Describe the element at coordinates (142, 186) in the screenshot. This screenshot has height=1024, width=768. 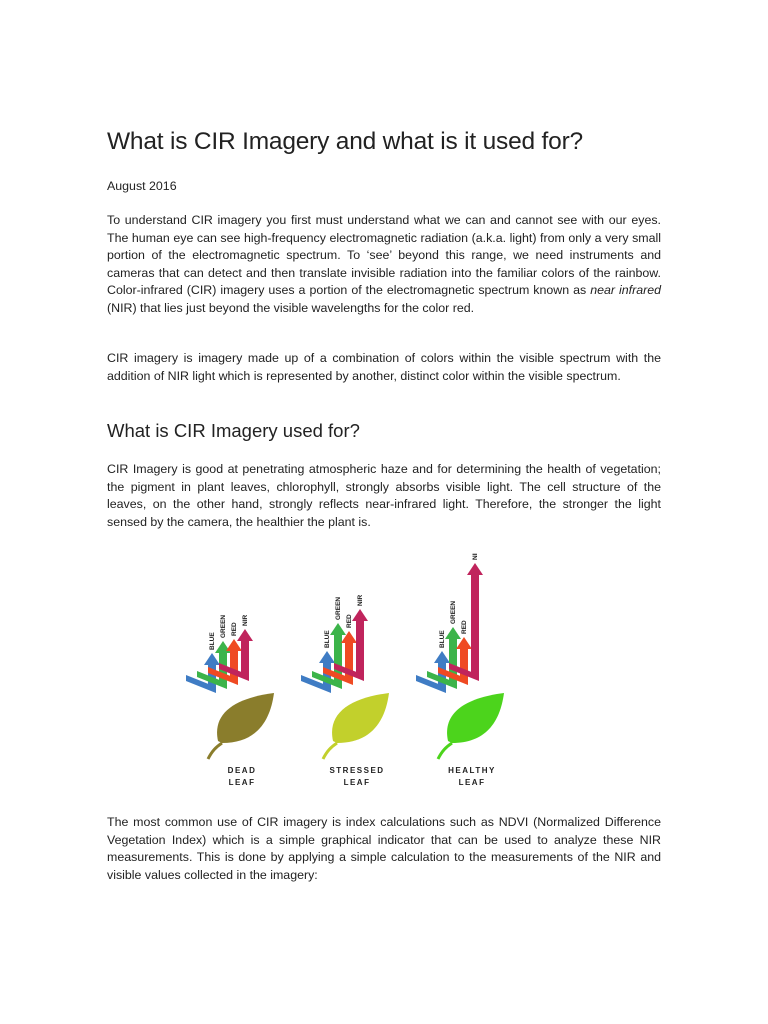
I see `date: August 2016` at that location.